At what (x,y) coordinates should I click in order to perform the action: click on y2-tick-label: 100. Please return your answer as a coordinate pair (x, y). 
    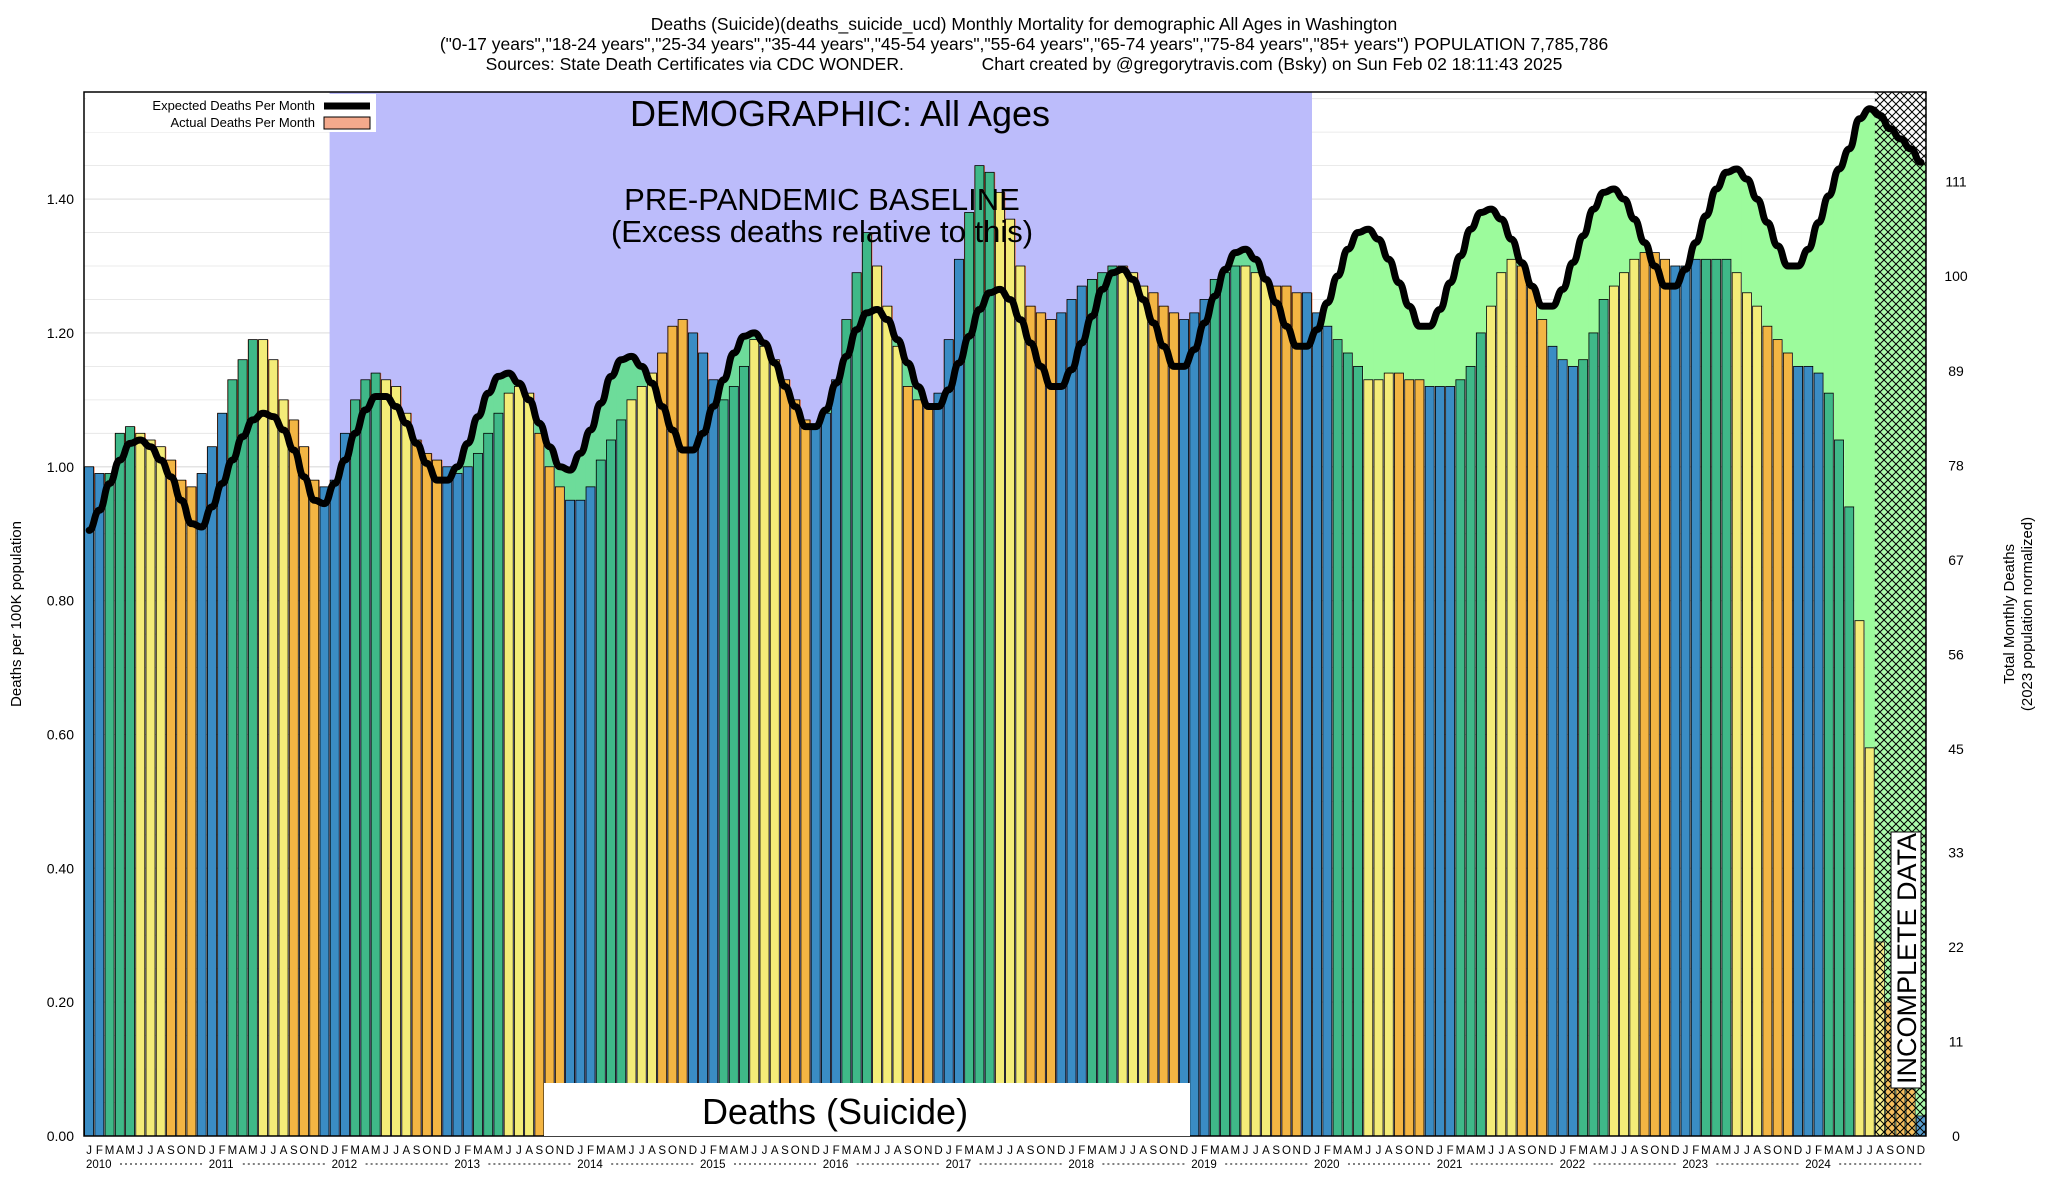
    Looking at the image, I should click on (1956, 276).